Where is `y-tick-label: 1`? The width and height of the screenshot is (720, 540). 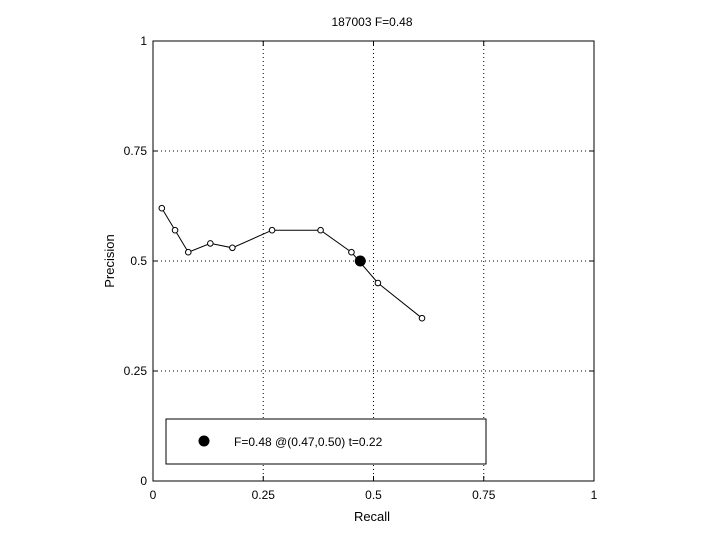 y-tick-label: 1 is located at coordinates (143, 41).